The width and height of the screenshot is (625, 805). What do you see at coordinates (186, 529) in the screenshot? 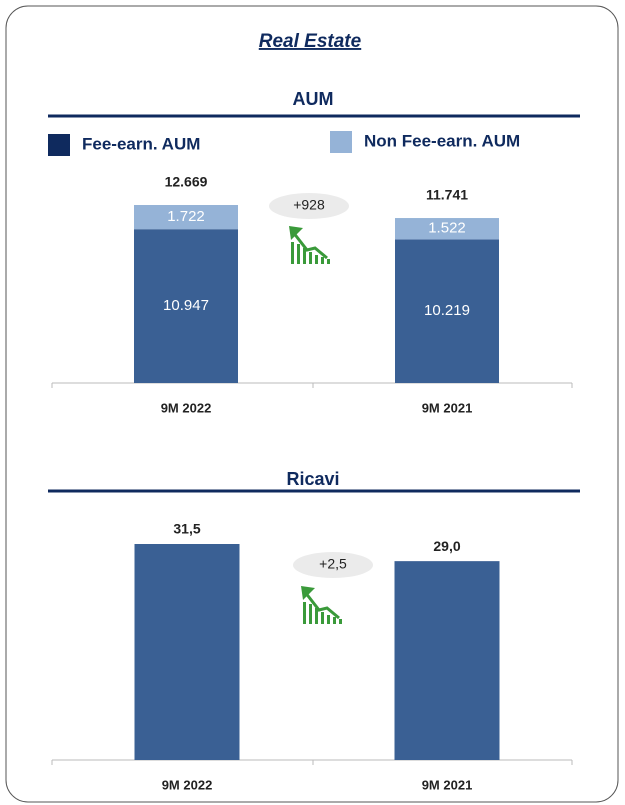
I see `value-label: 31,5` at bounding box center [186, 529].